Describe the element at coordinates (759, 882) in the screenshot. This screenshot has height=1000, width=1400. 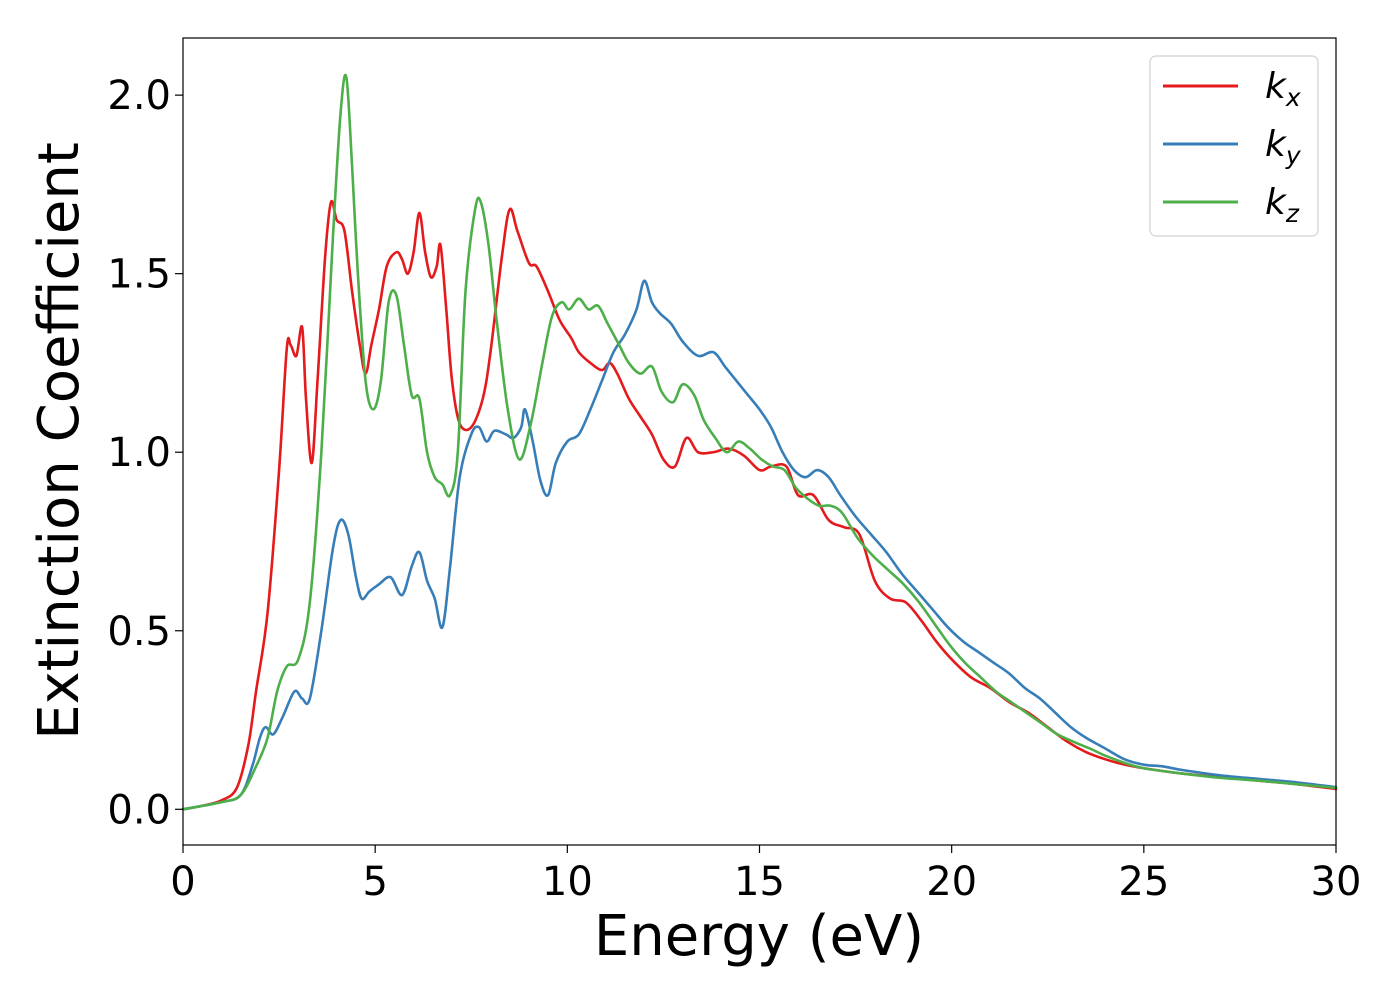
I see `x-tick-label: 15` at that location.